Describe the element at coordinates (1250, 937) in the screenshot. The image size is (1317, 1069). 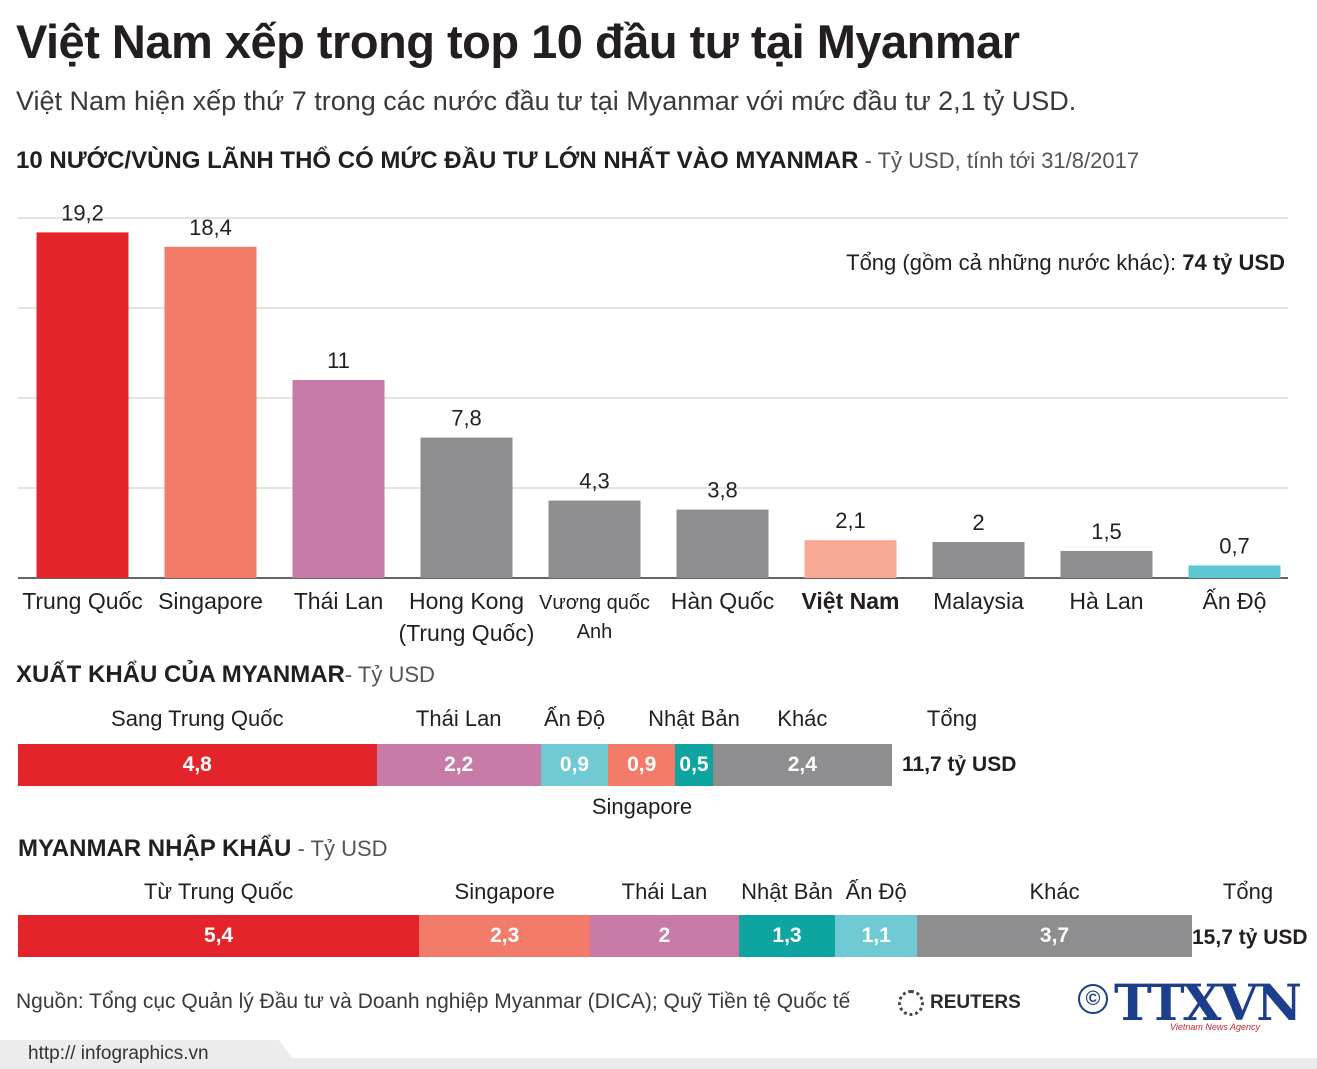
I see `imports-total-value: 15,7 tỷ USD` at that location.